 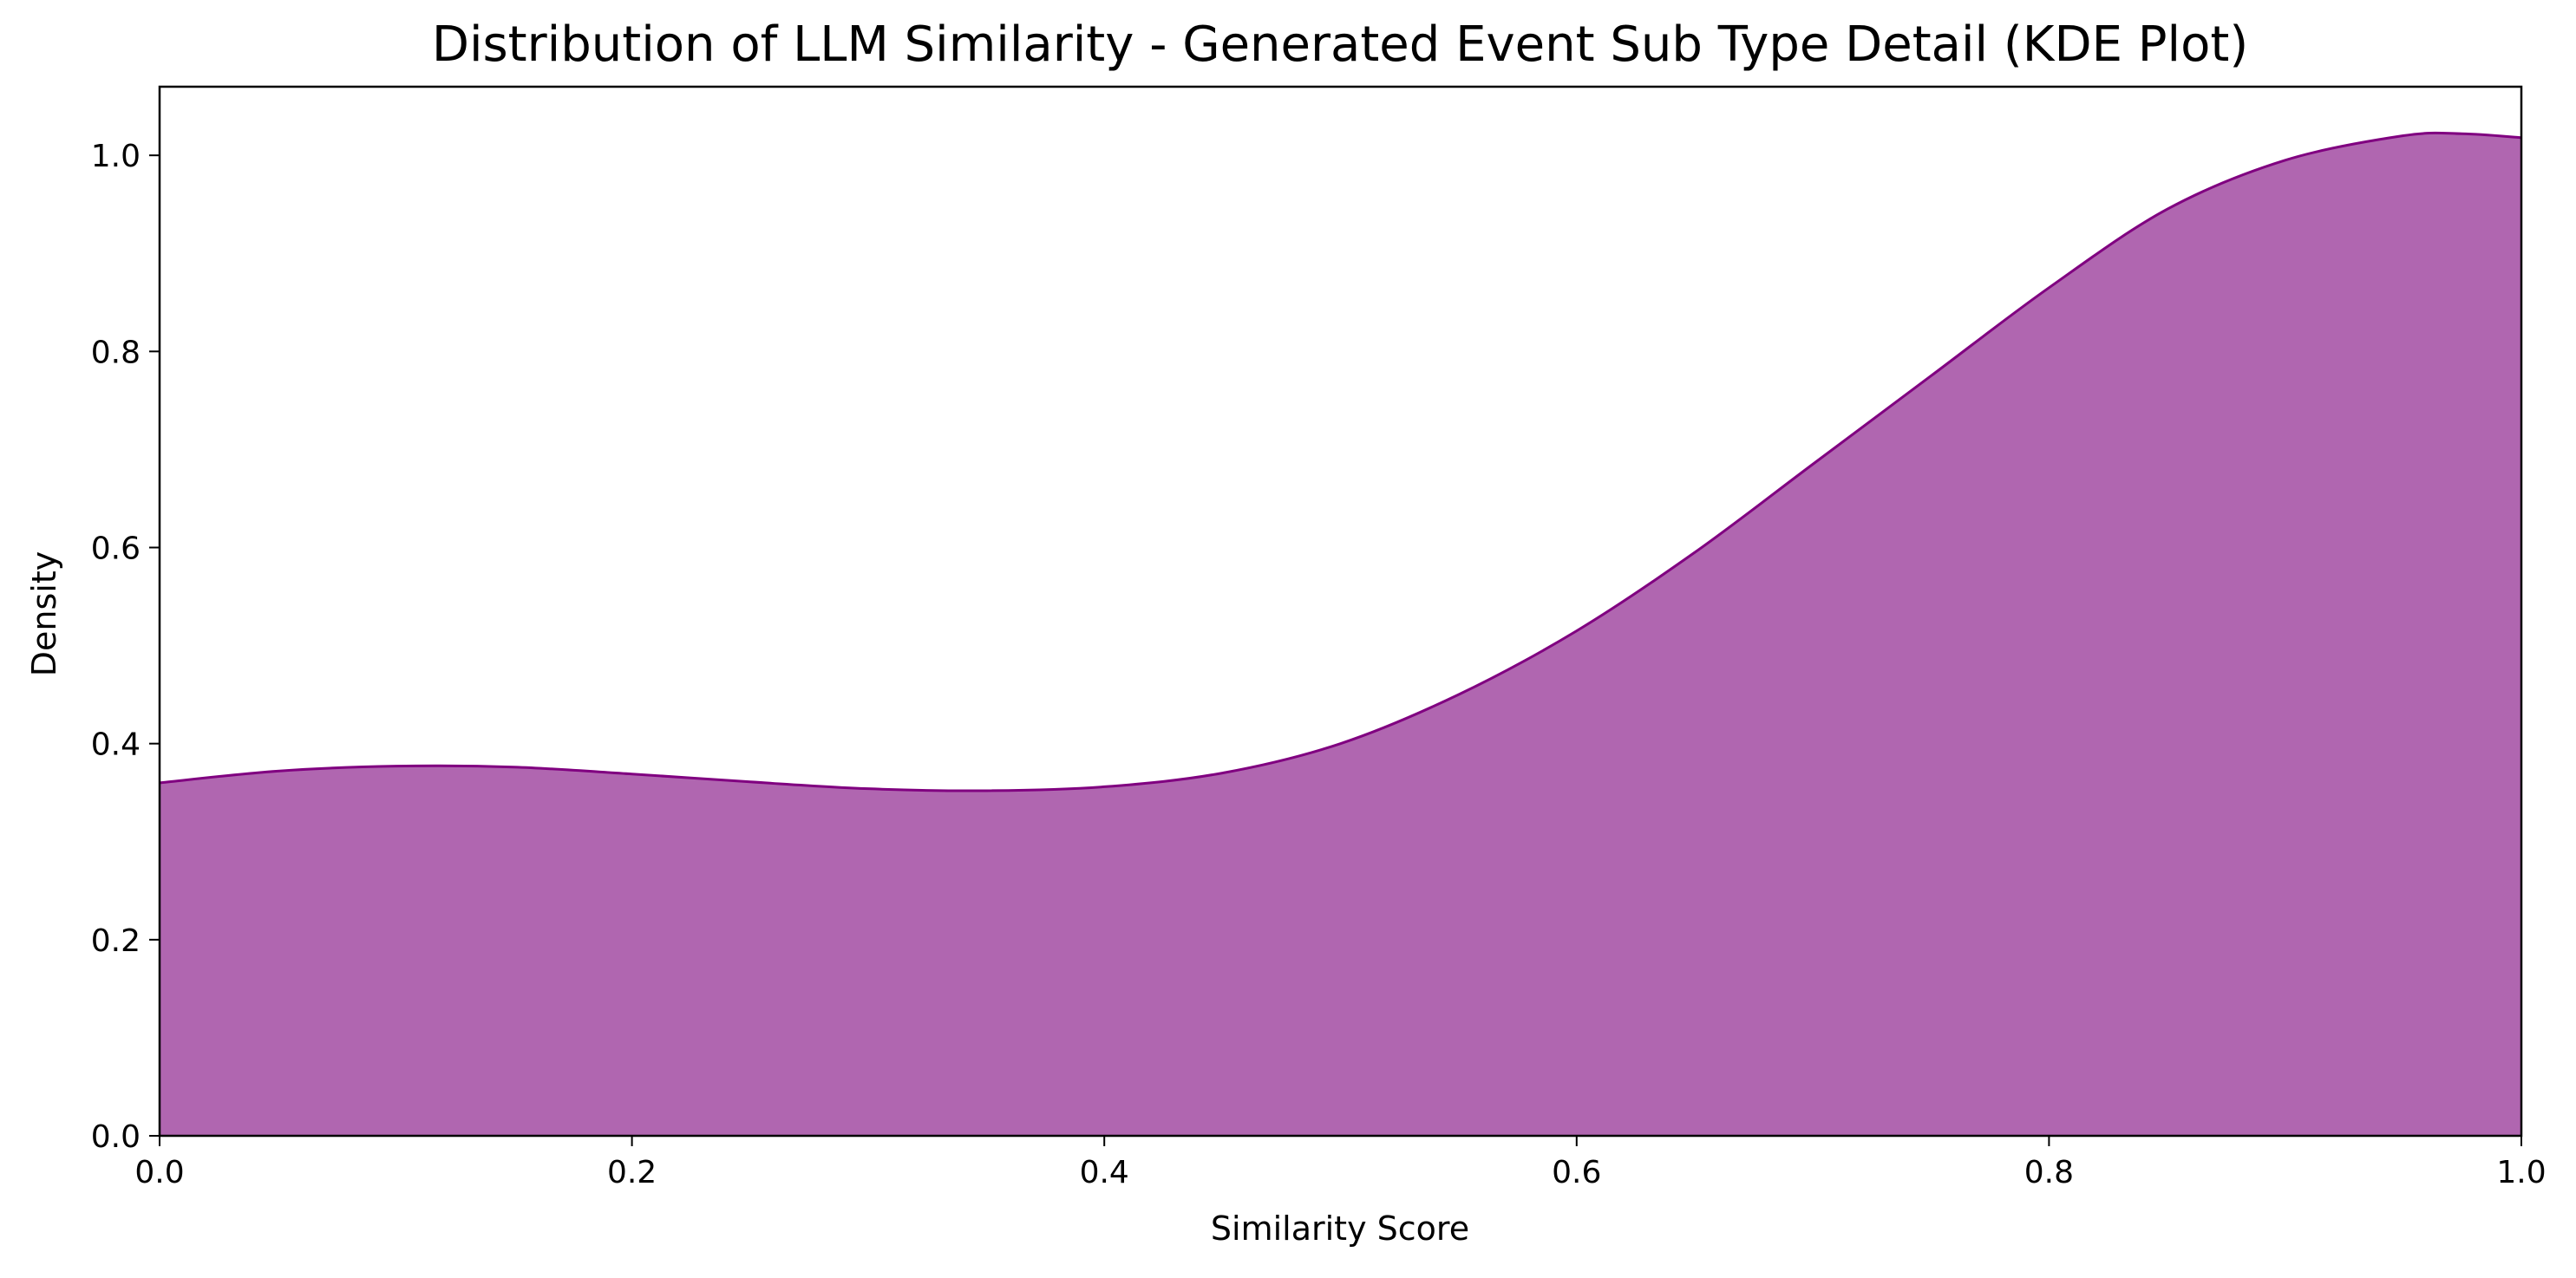 I want to click on x-tick-label: 0.6, so click(x=1576, y=1172).